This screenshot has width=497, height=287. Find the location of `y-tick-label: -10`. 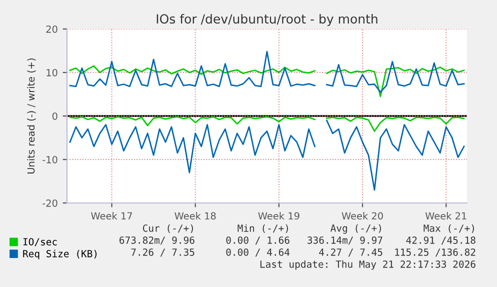

y-tick-label: -10 is located at coordinates (50, 160).